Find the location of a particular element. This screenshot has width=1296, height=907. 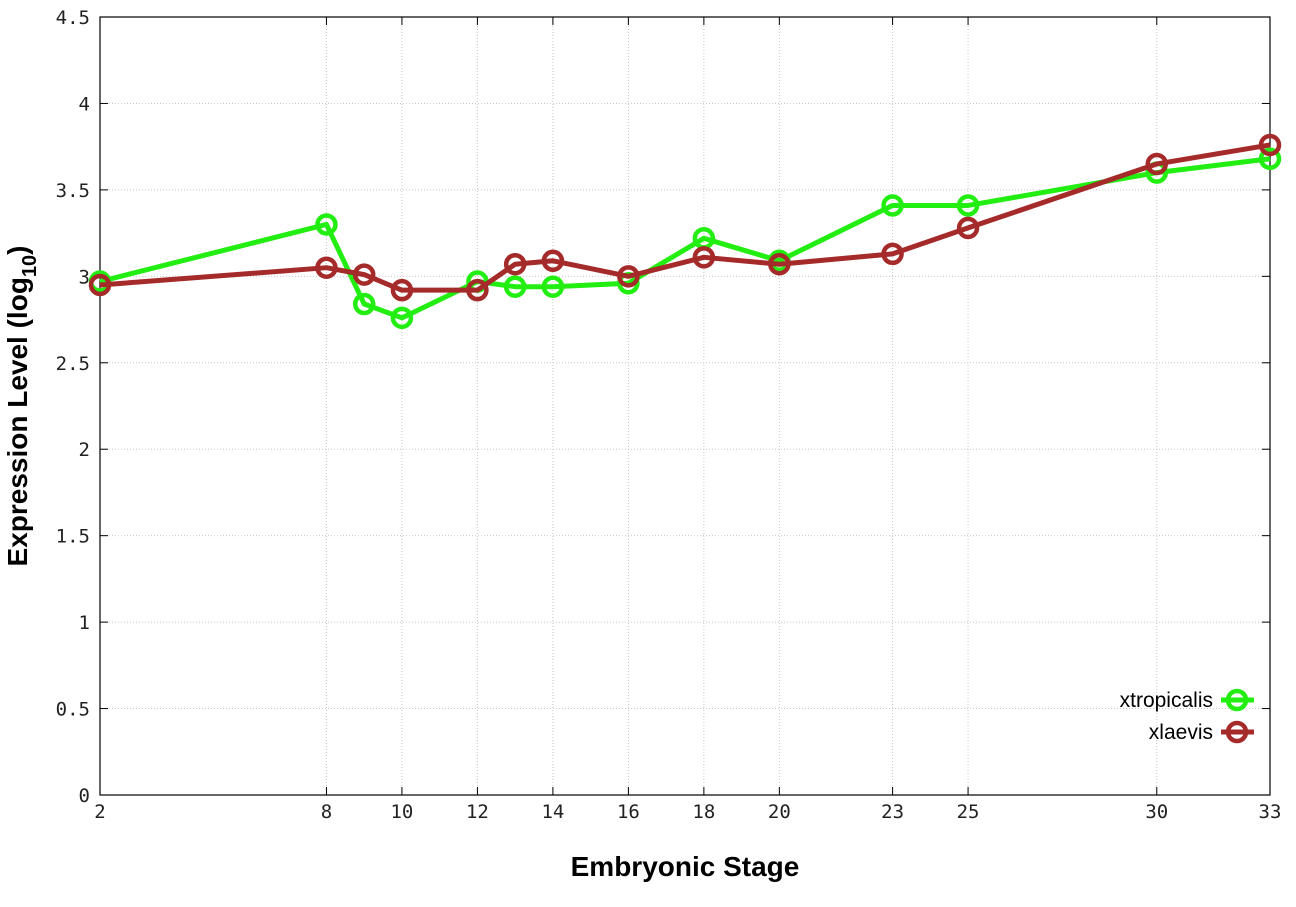

y-tick-label: 2.5 is located at coordinates (73, 364).